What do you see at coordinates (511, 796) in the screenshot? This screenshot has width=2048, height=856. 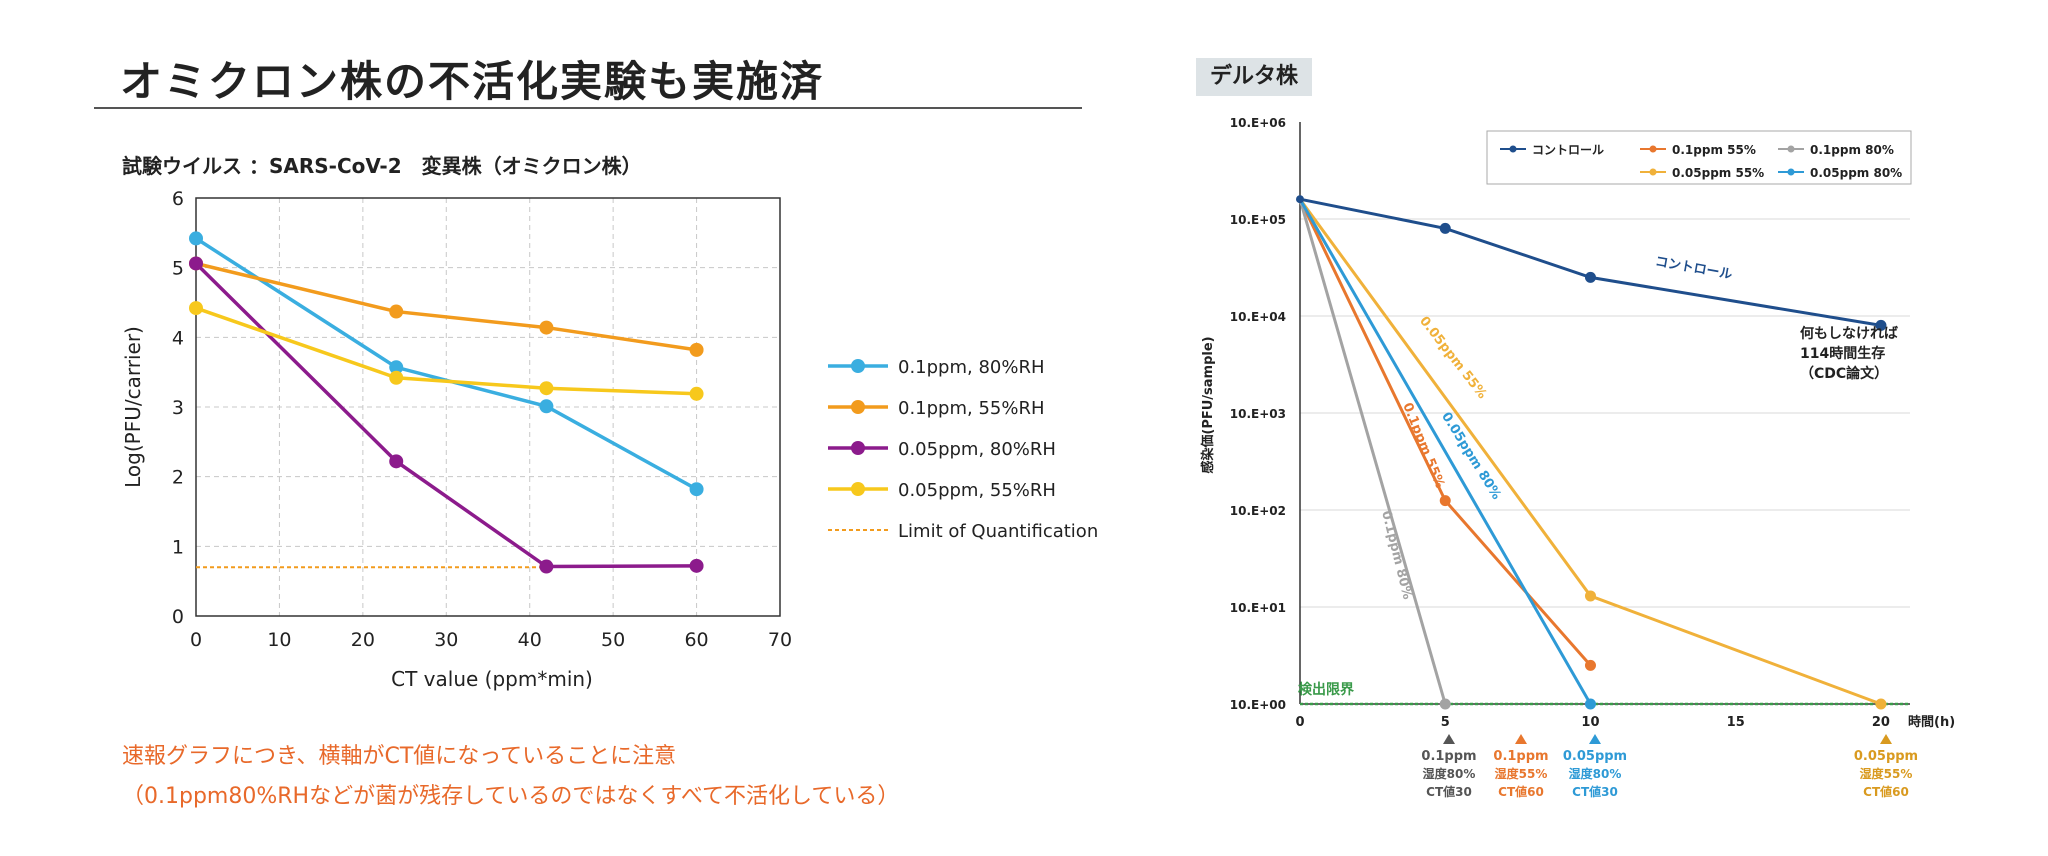 I see `note-line-2: （0.1ppm80%RHなどが菌が残存しているのではなくすべて不活化している）` at bounding box center [511, 796].